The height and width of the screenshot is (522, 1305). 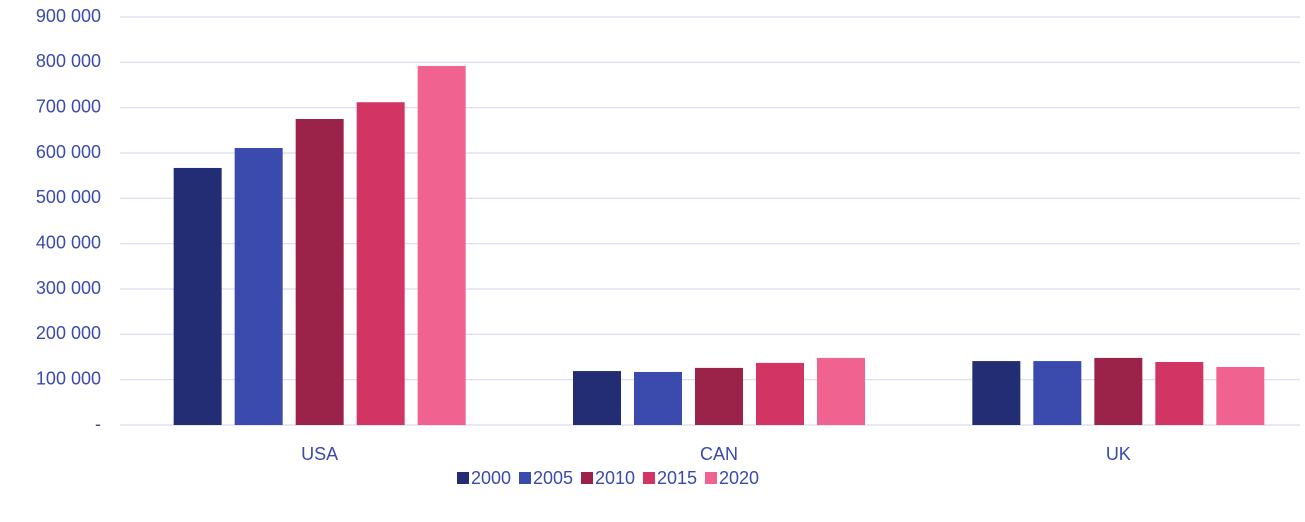 I want to click on y-tick-label: -, so click(x=98, y=424).